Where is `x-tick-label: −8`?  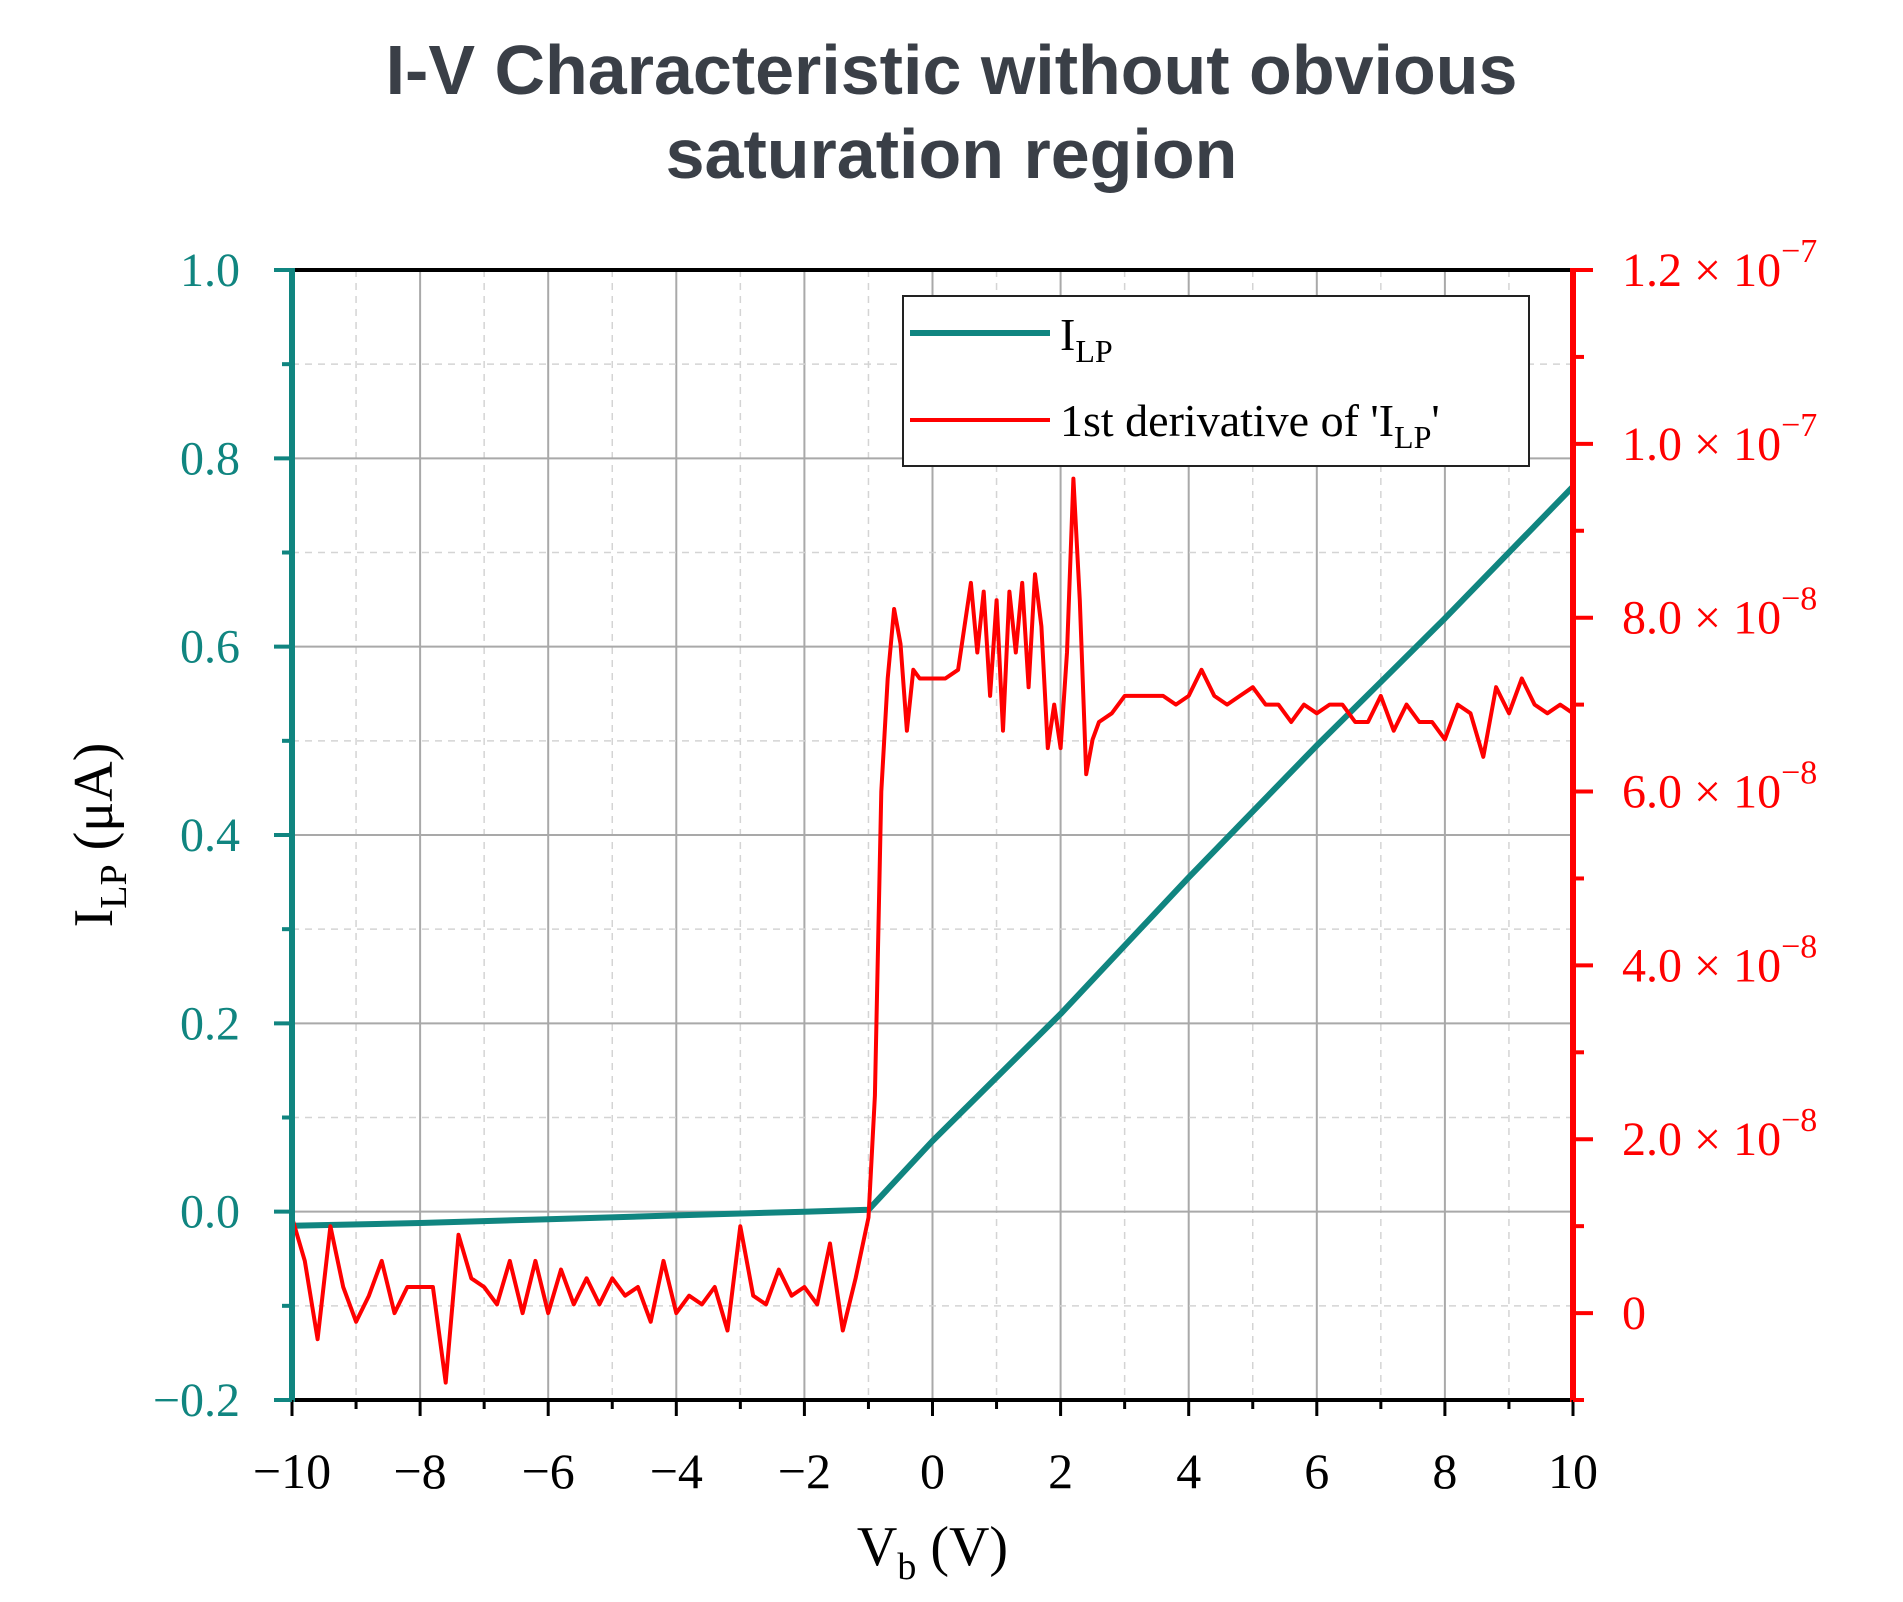 x-tick-label: −8 is located at coordinates (419, 1471).